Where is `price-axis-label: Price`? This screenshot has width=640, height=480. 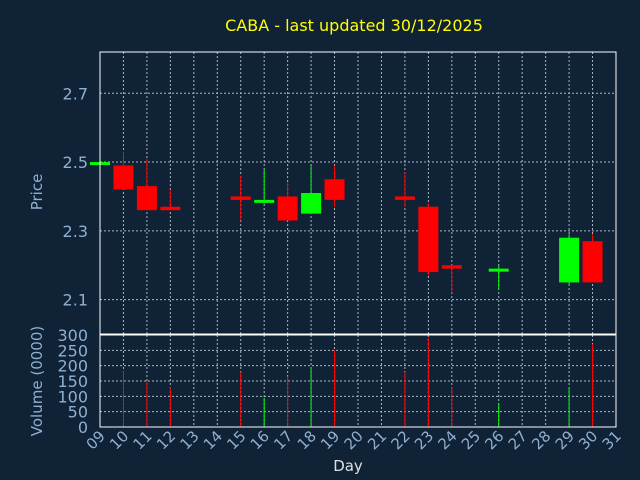
price-axis-label: Price is located at coordinates (37, 192).